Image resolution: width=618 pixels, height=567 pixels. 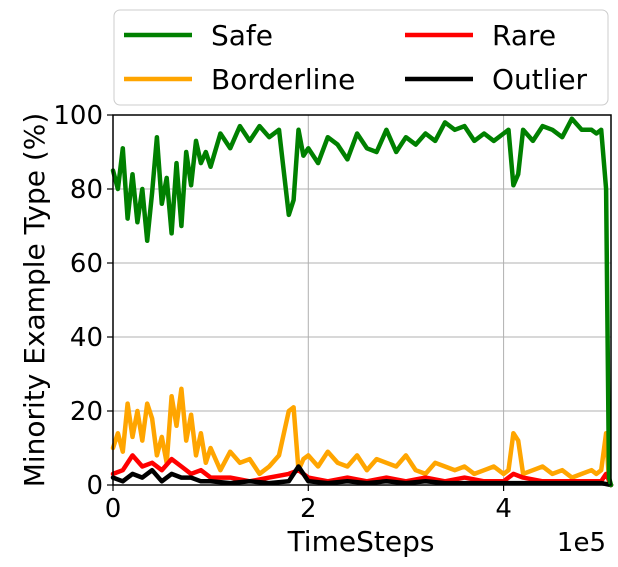 I want to click on legend-label-safe: Safe, so click(x=242, y=35).